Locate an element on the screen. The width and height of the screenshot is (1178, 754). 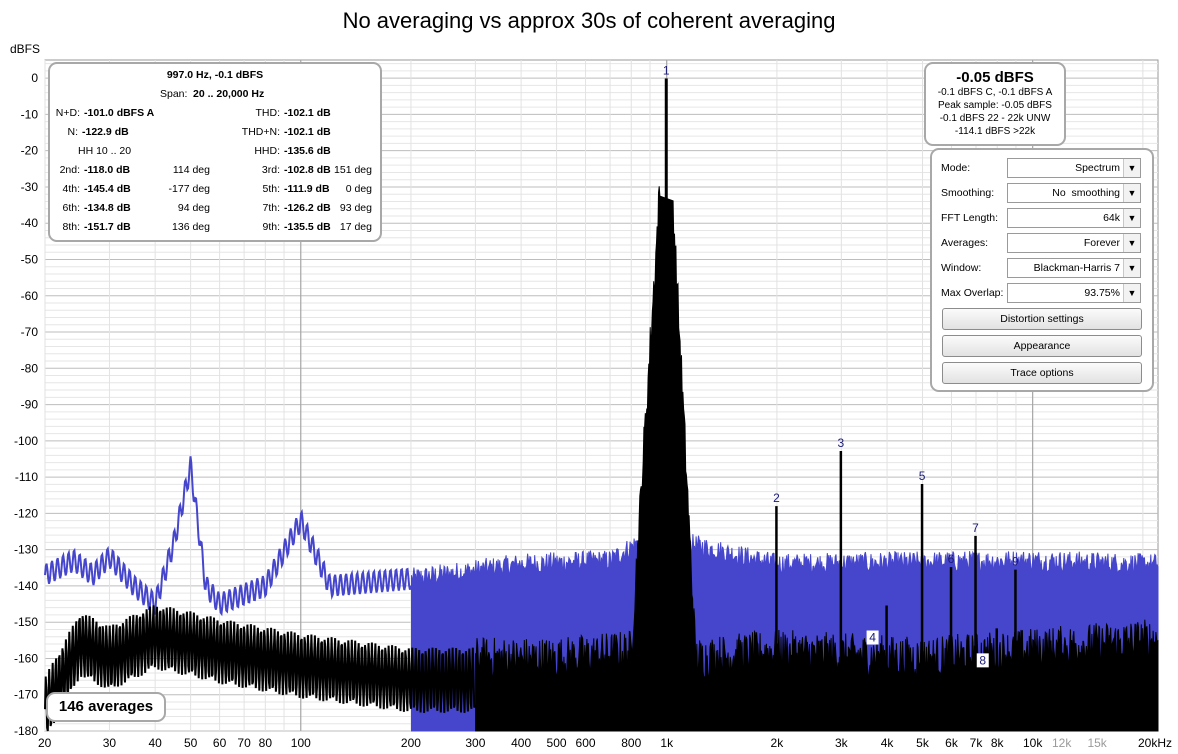
y-tick-label: -160 is located at coordinates (26, 658).